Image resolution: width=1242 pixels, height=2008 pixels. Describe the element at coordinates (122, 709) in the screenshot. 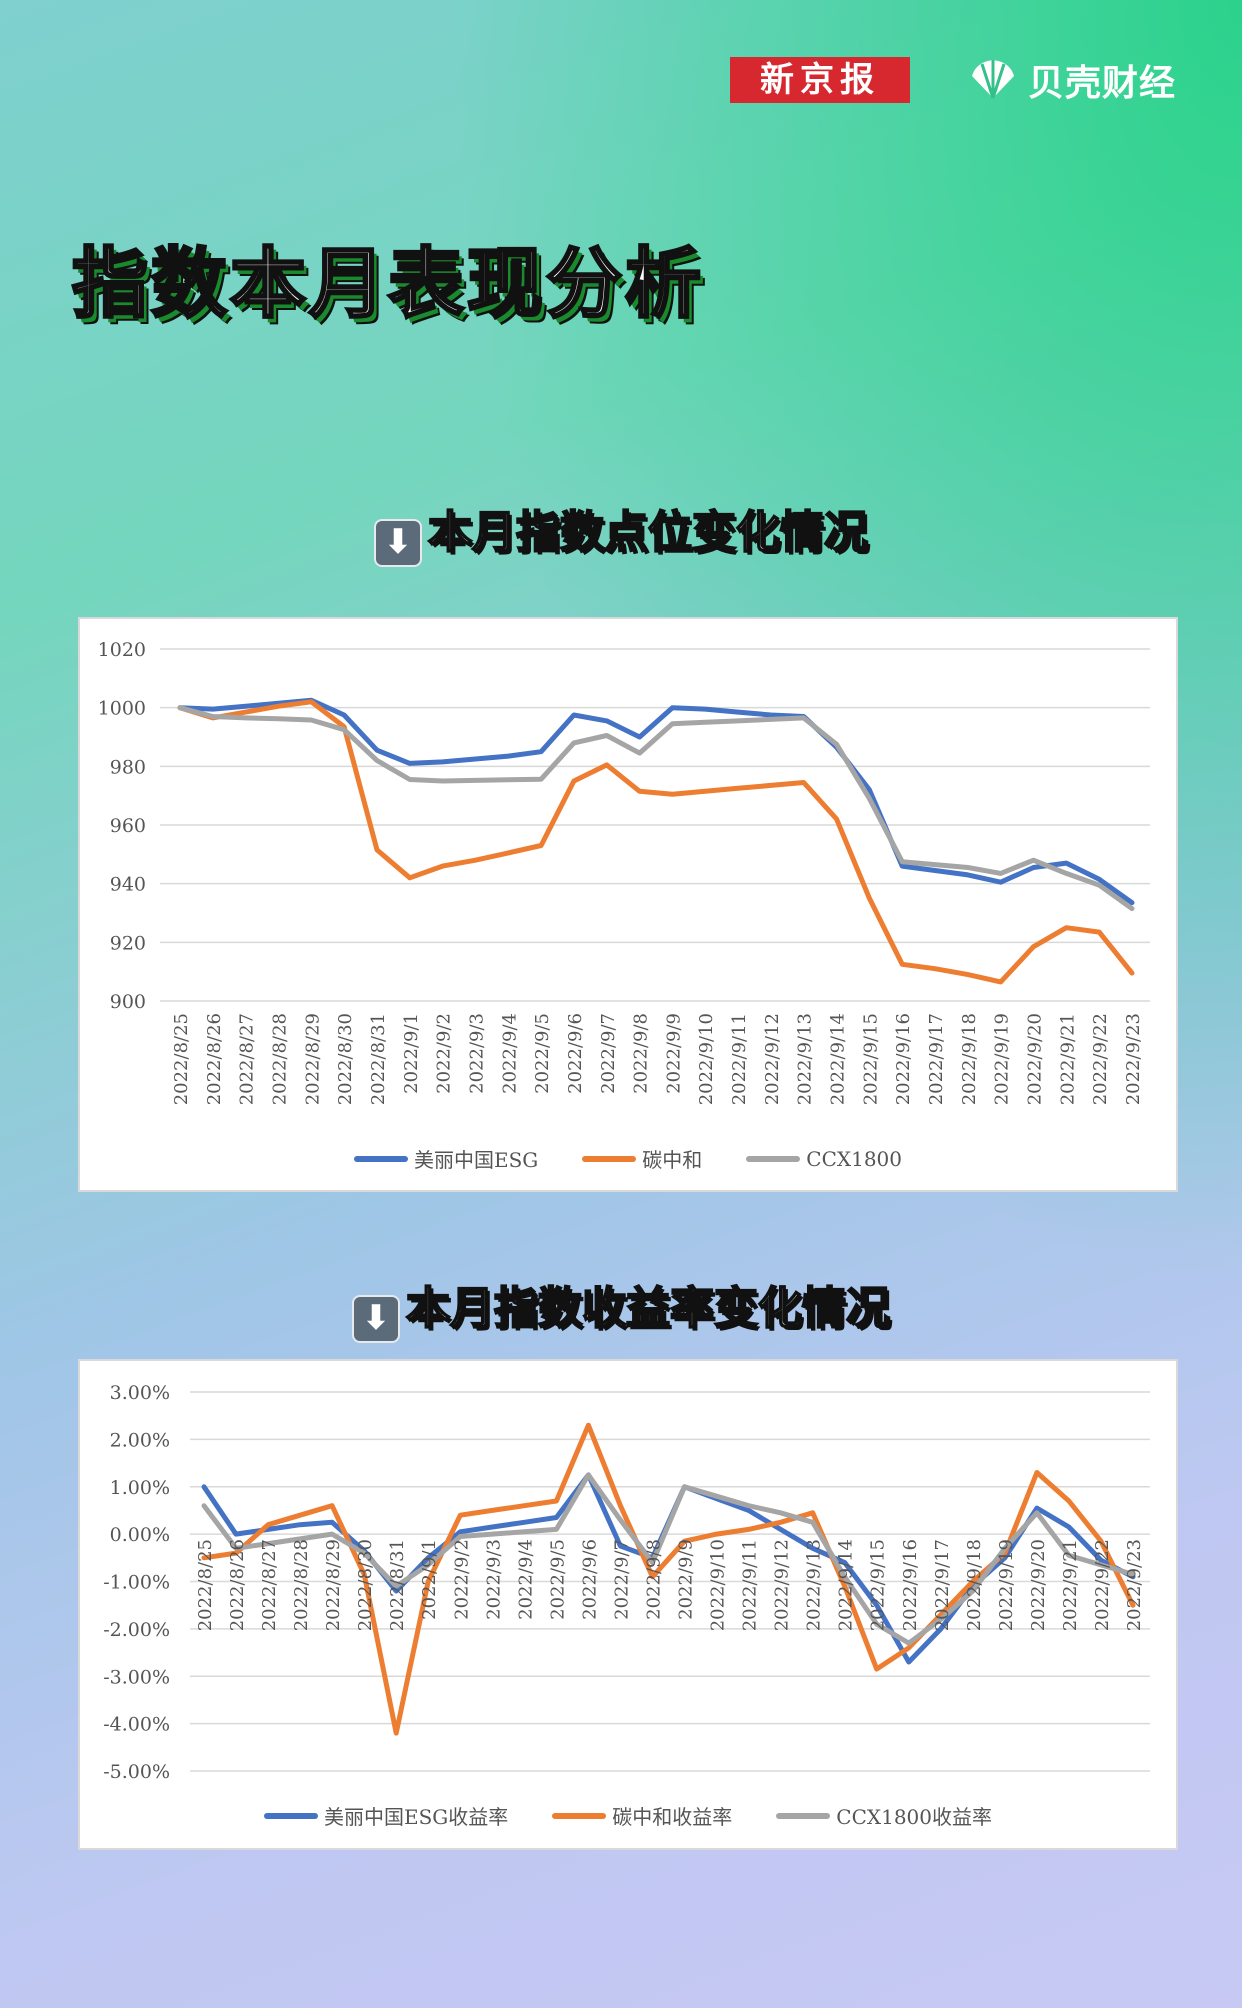

I see `y-tick-label: 1000` at that location.